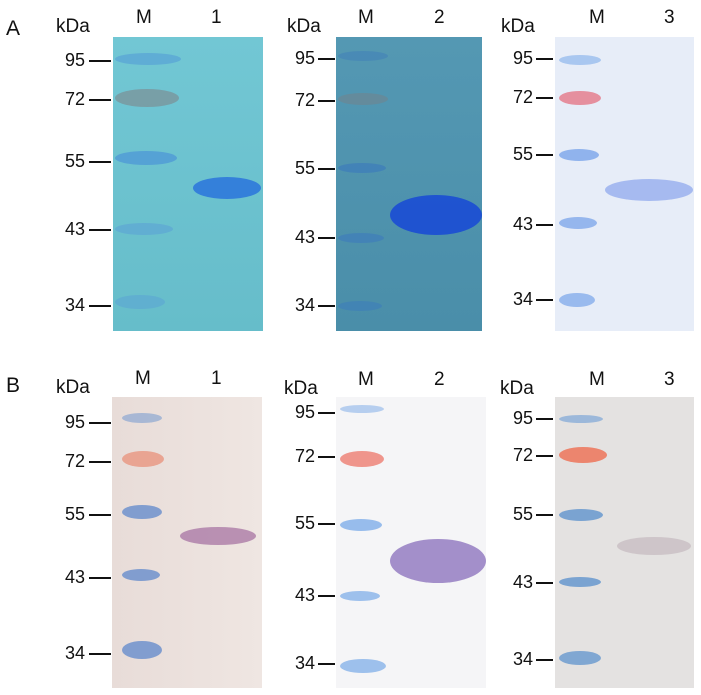 This screenshot has width=701, height=695. What do you see at coordinates (216, 17) in the screenshot?
I see `sample-lane-label: 1` at bounding box center [216, 17].